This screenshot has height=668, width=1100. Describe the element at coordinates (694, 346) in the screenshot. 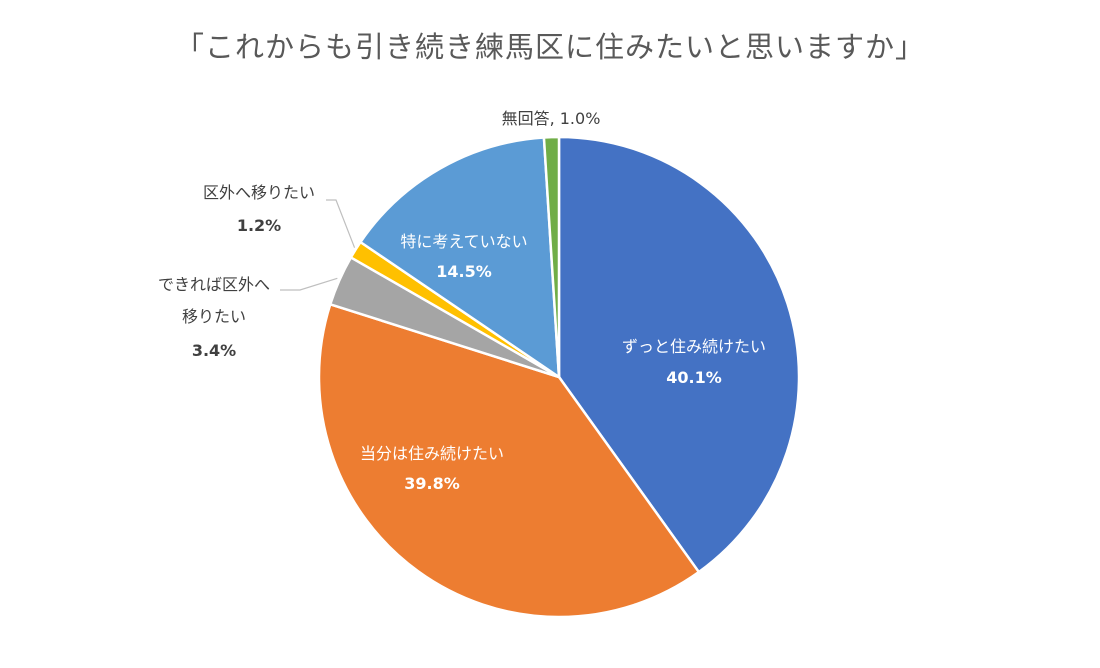

I see `data-label-category: ずっと住み続けたい` at that location.